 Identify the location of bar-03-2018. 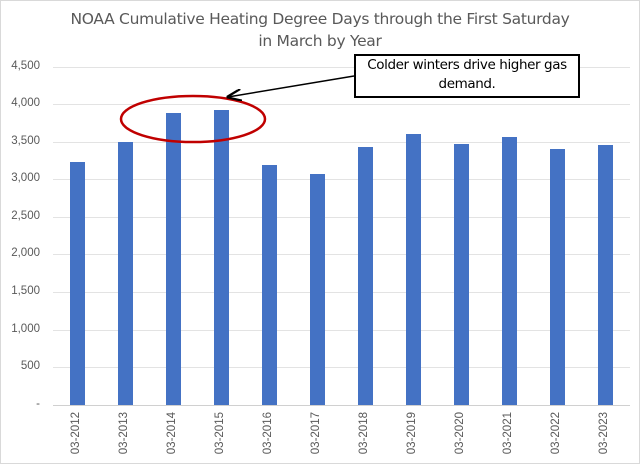
(365, 275).